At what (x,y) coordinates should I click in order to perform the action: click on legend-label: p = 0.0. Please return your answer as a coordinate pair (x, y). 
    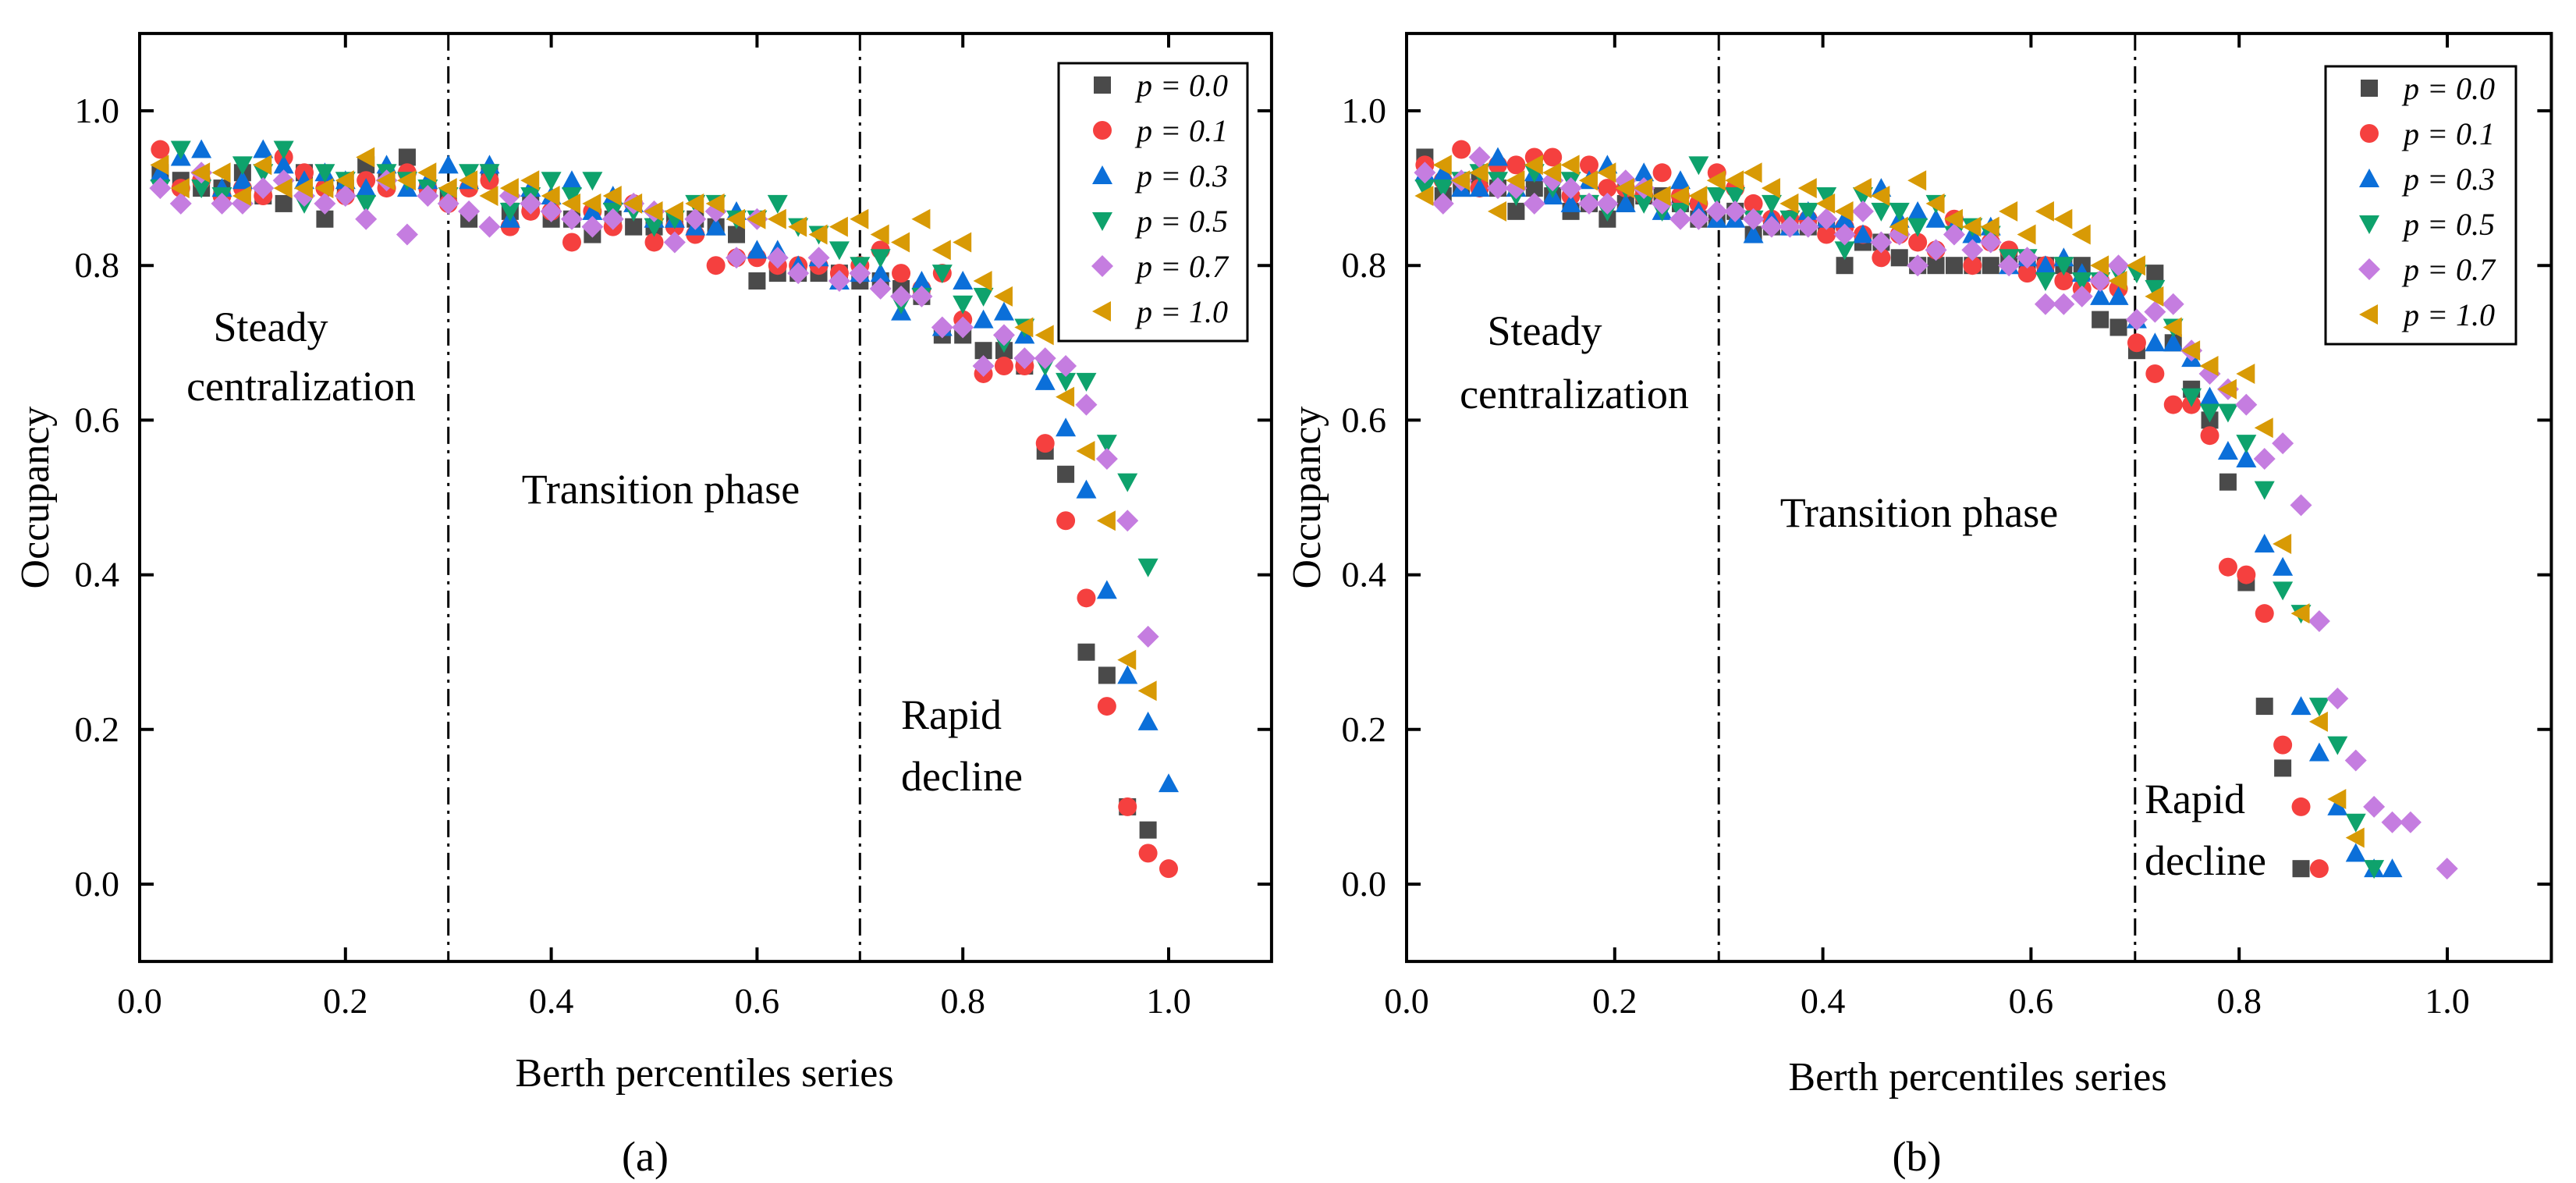
    Looking at the image, I should click on (1181, 86).